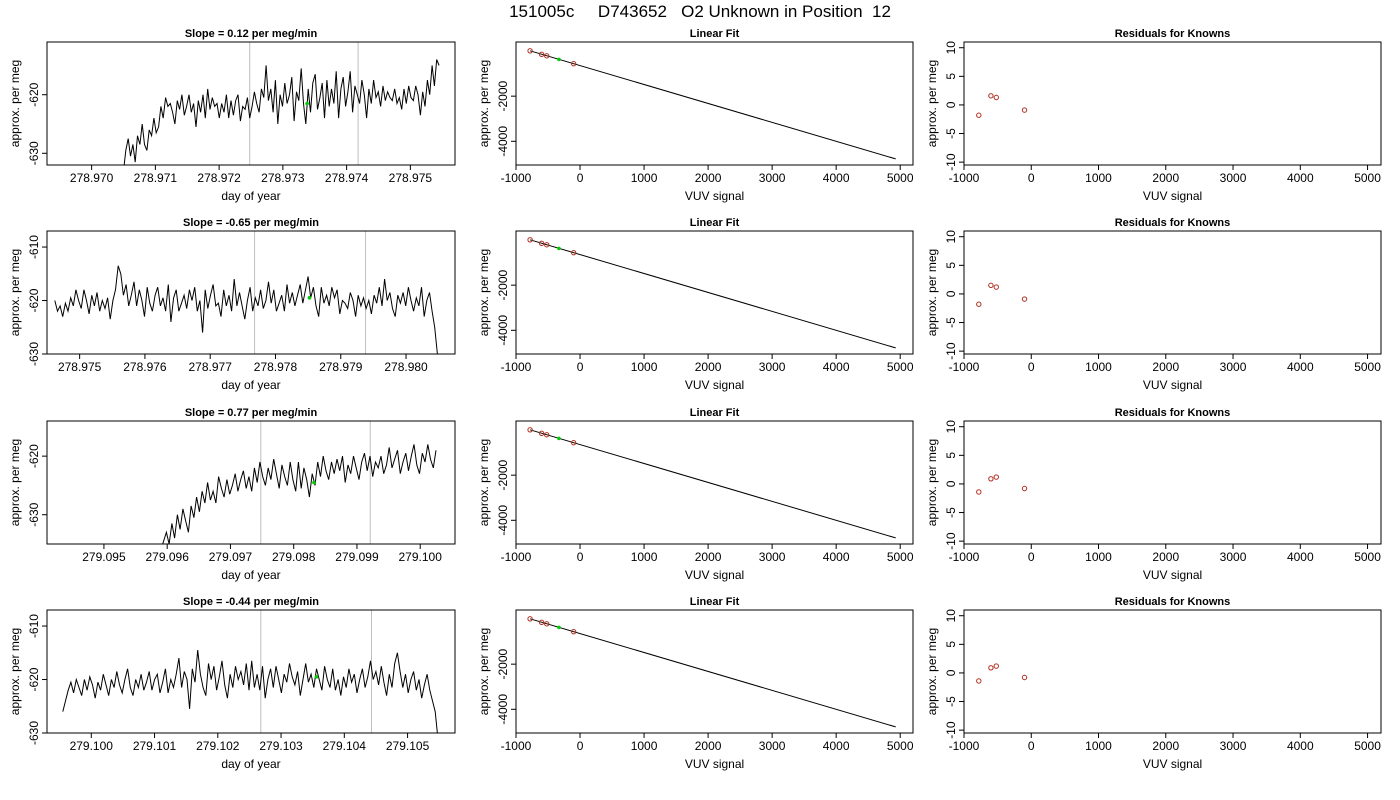  What do you see at coordinates (411, 178) in the screenshot?
I see `x-tick-label: 278.975` at bounding box center [411, 178].